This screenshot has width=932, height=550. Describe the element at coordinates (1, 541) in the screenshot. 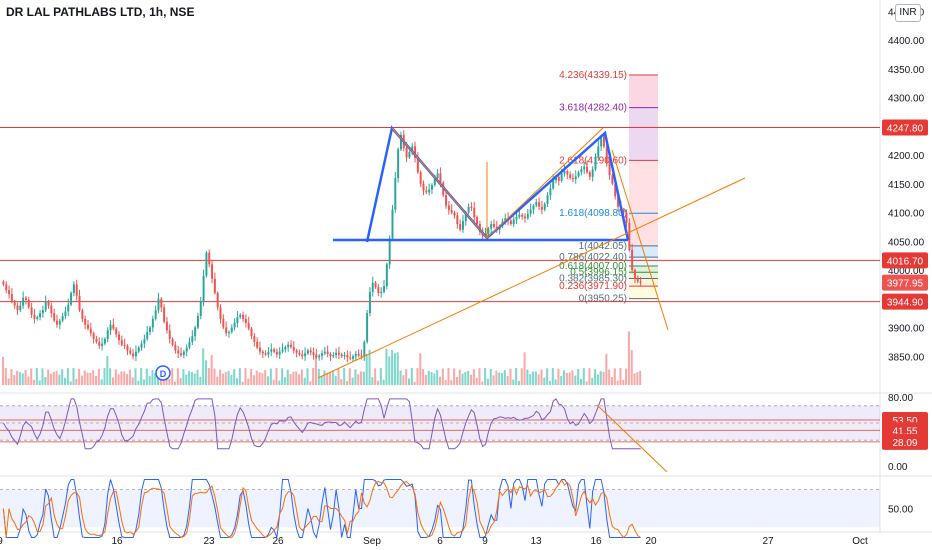

I see `x-tick-label: 9` at that location.